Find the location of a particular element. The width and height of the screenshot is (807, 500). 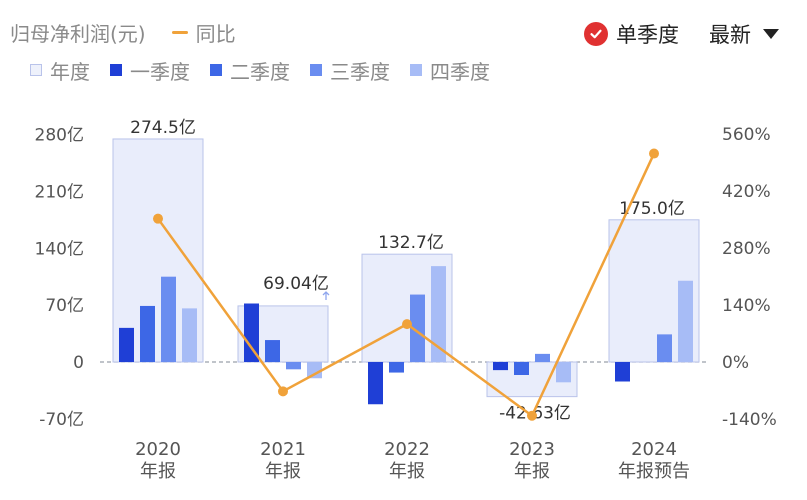

sort-label: 最新 is located at coordinates (730, 35).